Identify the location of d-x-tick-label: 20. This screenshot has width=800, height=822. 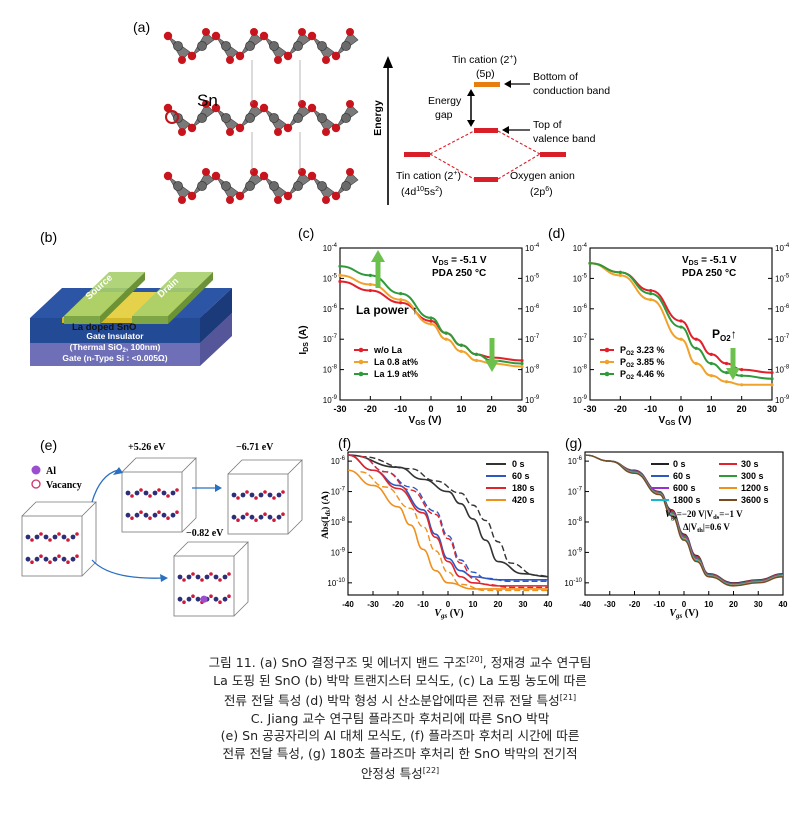
(742, 409).